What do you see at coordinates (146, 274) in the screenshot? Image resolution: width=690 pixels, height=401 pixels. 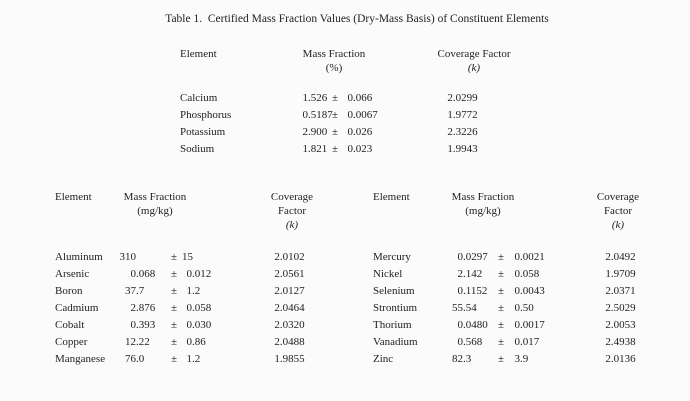 I see `mass-fraction-value-frac: .068` at bounding box center [146, 274].